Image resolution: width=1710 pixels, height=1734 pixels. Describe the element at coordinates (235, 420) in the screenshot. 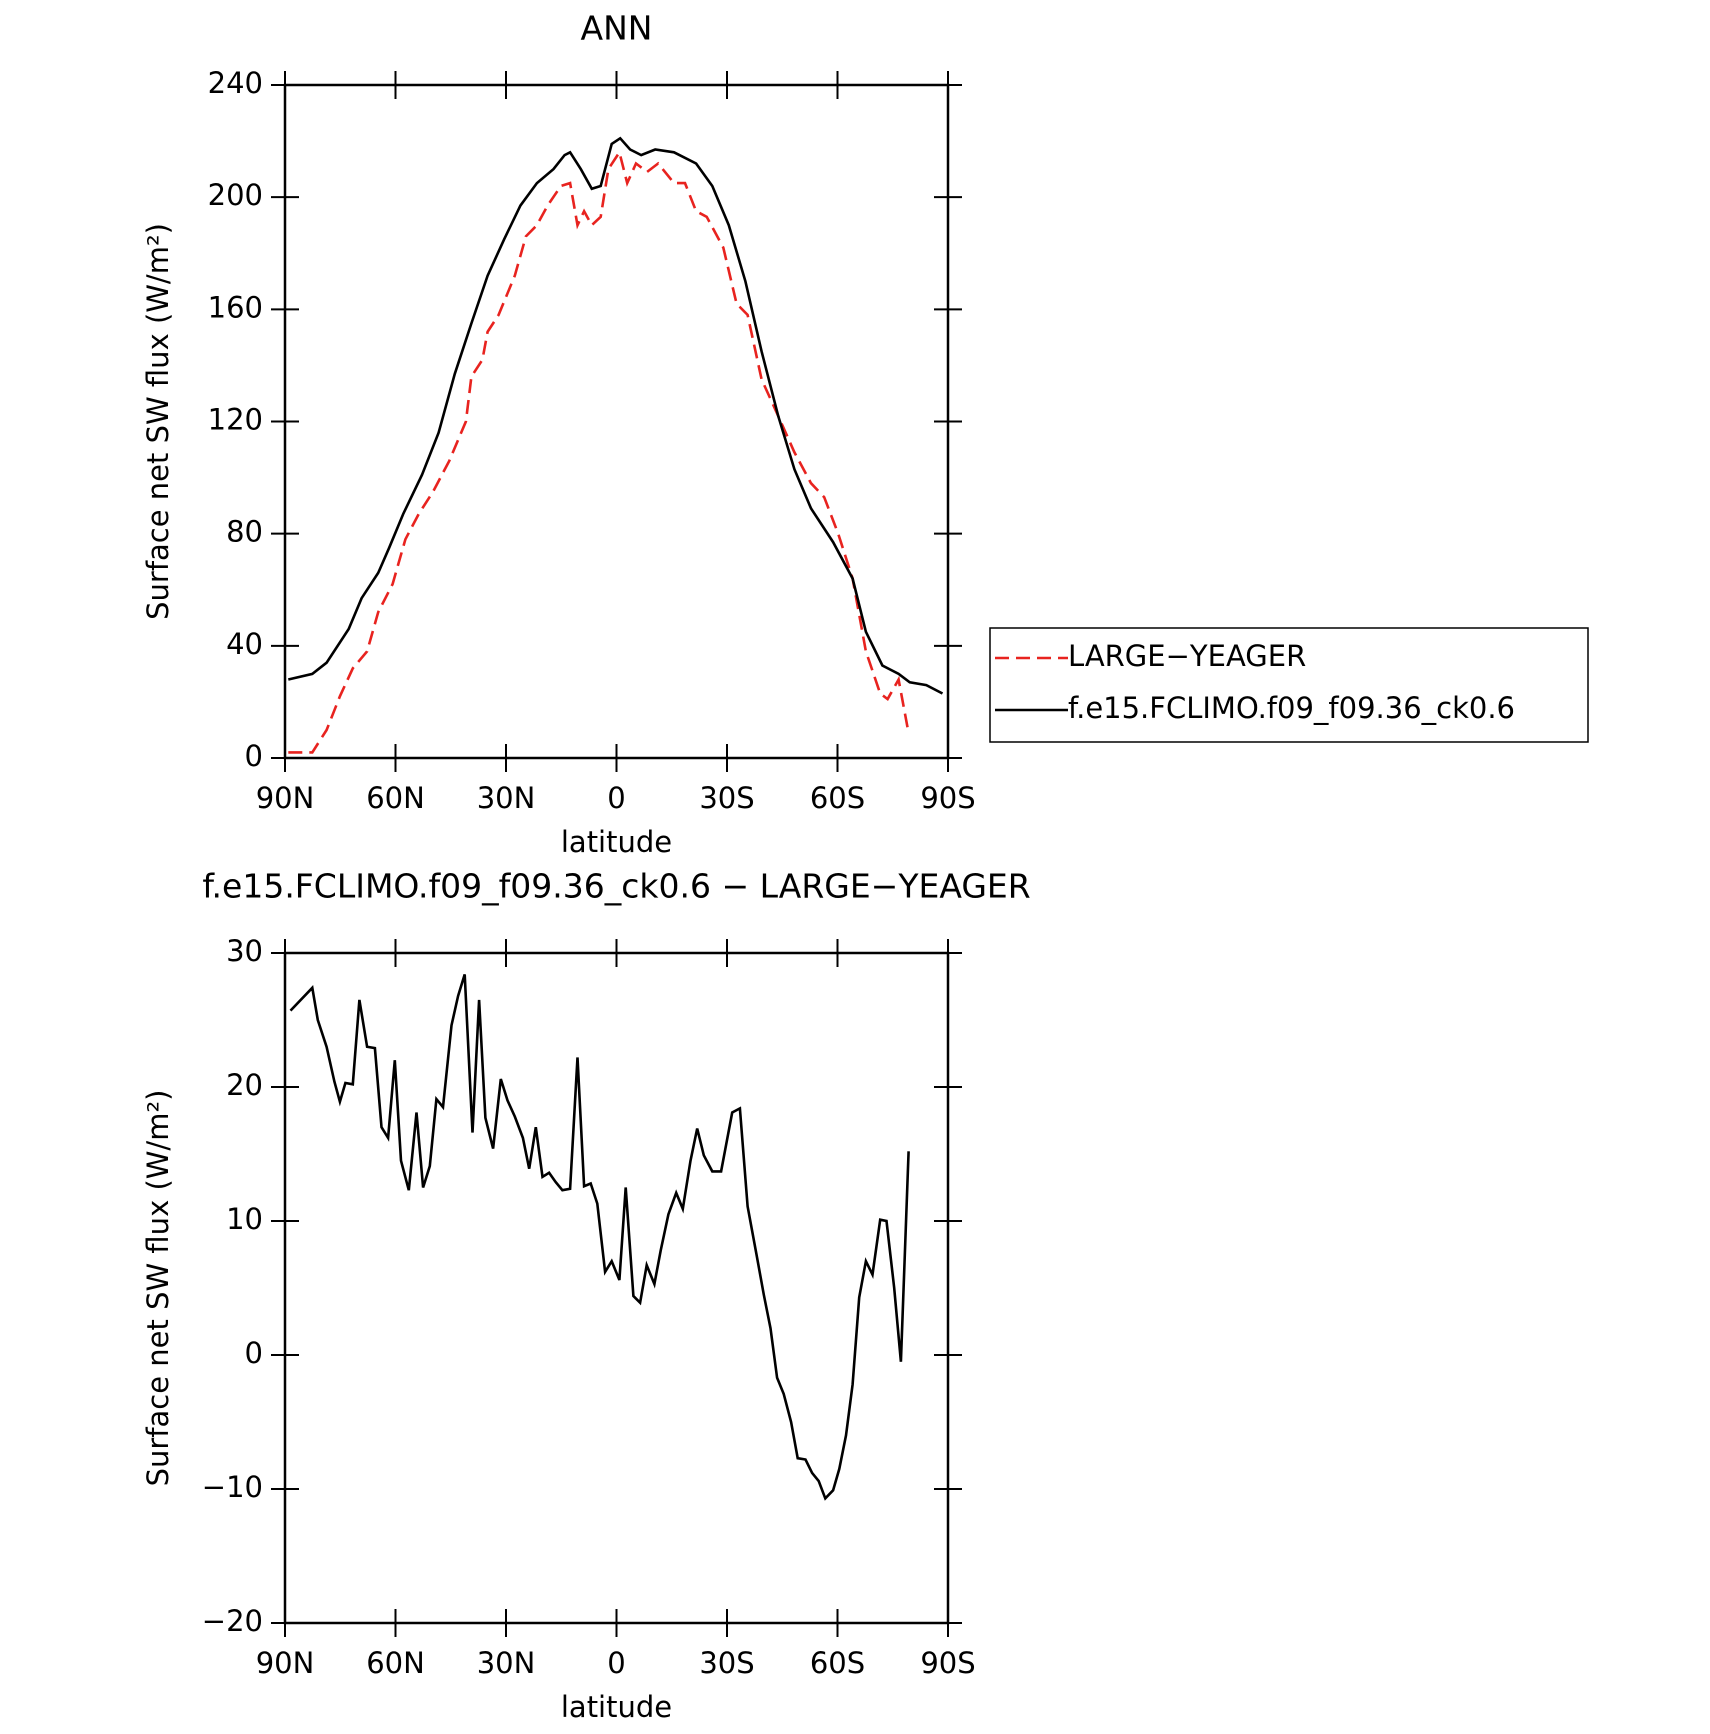

I see `y-tick-label: 120` at that location.